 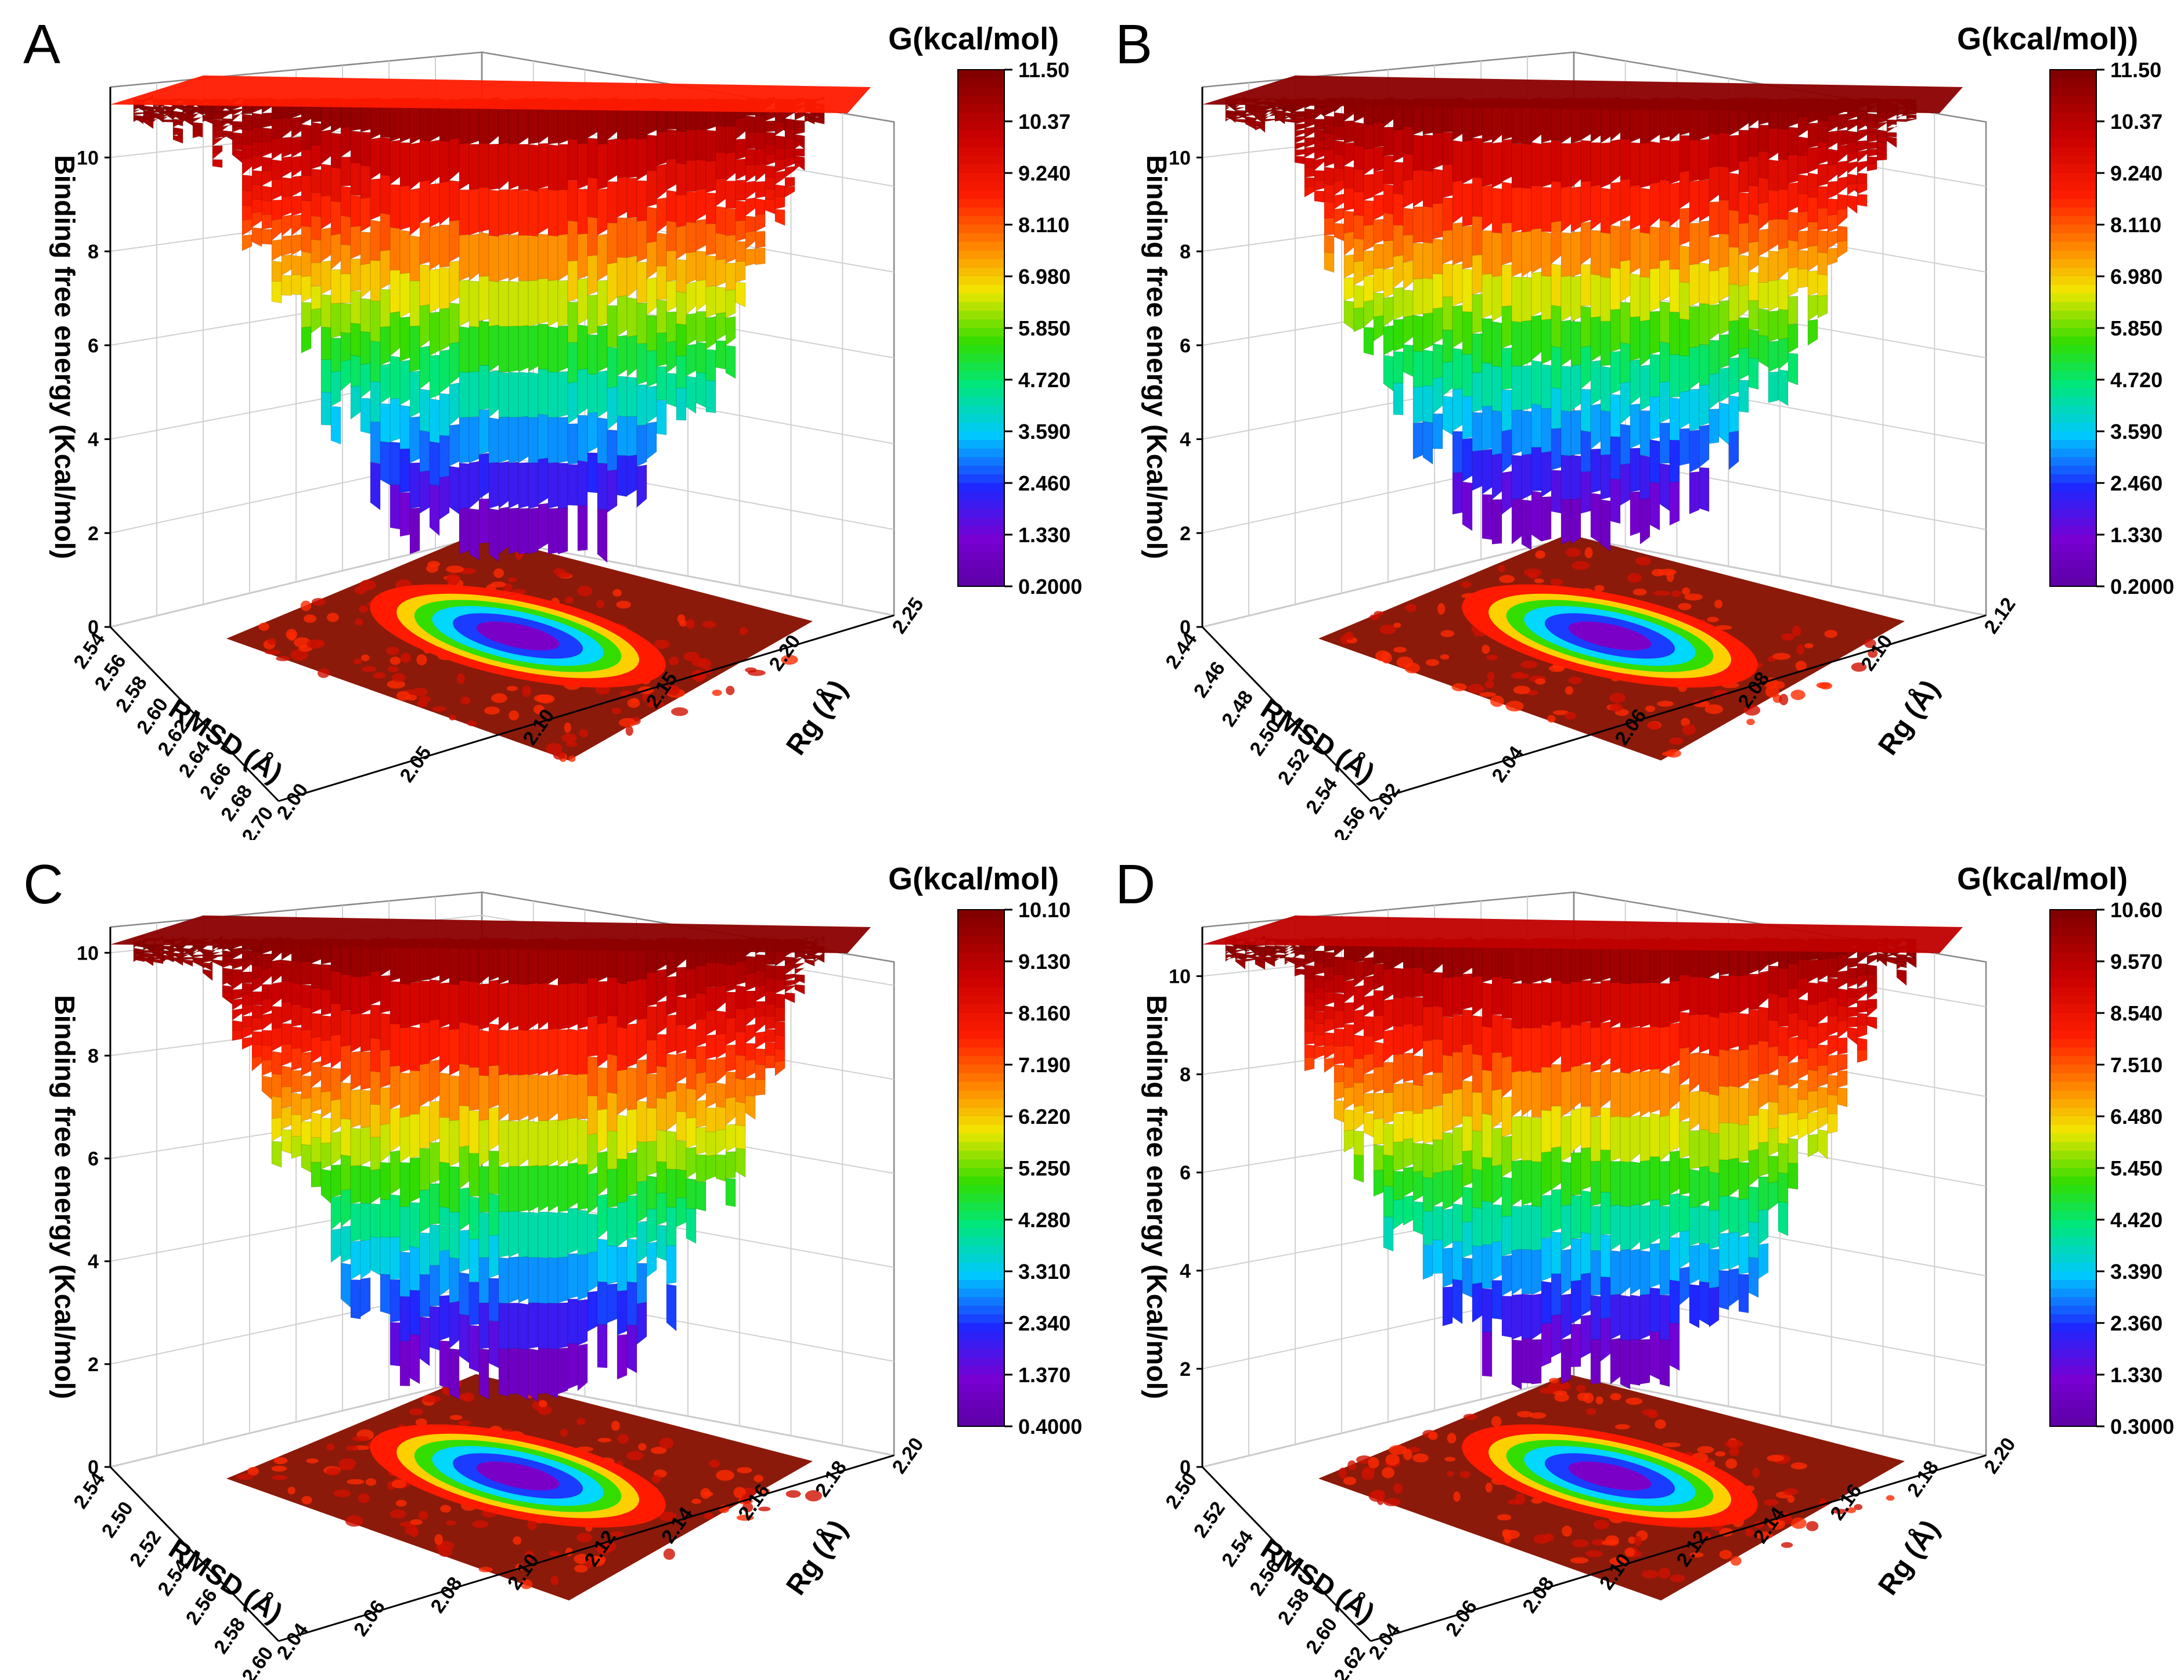 I want to click on colorbar-tick-label: 3.310, so click(x=1044, y=1272).